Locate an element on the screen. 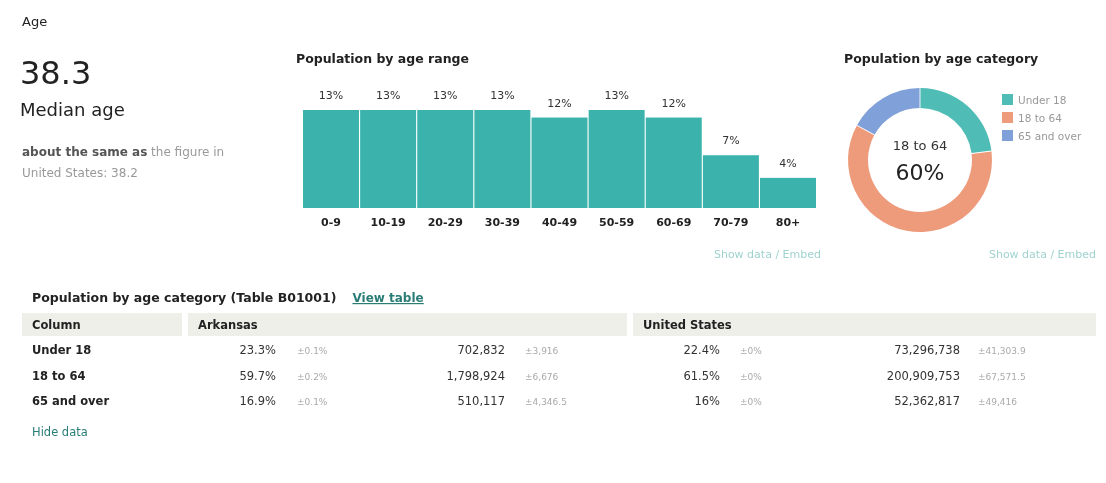 Image resolution: width=1106 pixels, height=483 pixels. text: Median age is located at coordinates (72, 109).